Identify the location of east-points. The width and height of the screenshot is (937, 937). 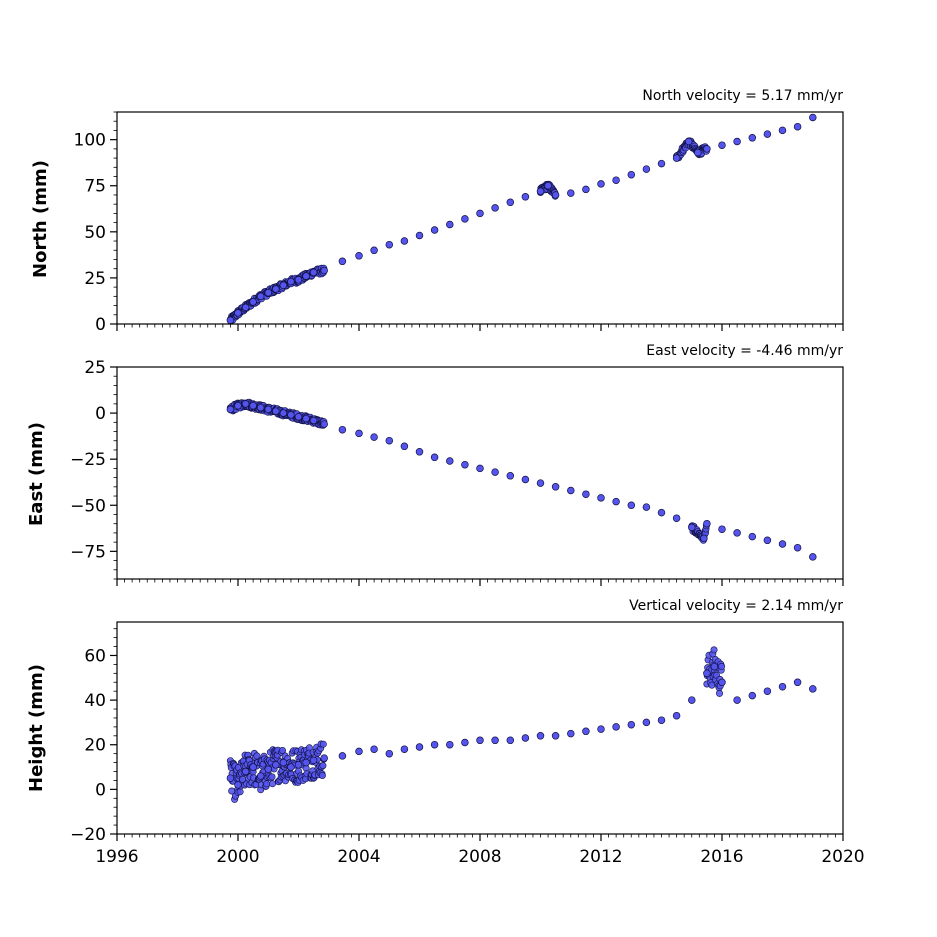
(521, 479).